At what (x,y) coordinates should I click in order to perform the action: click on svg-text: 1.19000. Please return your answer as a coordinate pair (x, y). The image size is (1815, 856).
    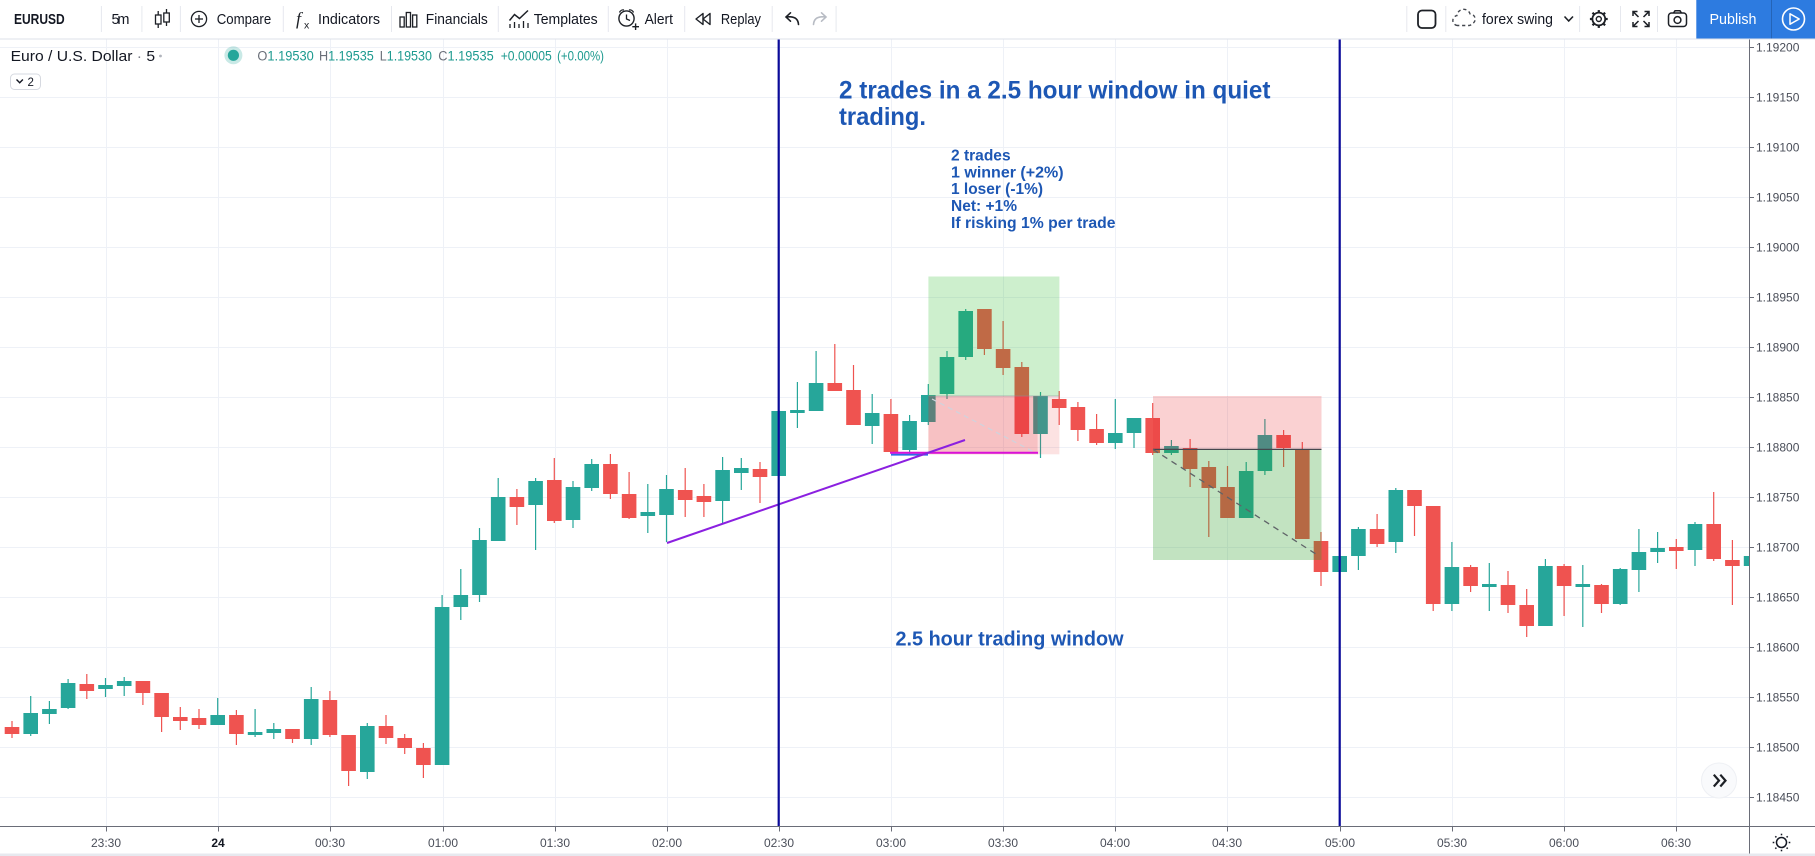
    Looking at the image, I should click on (1778, 248).